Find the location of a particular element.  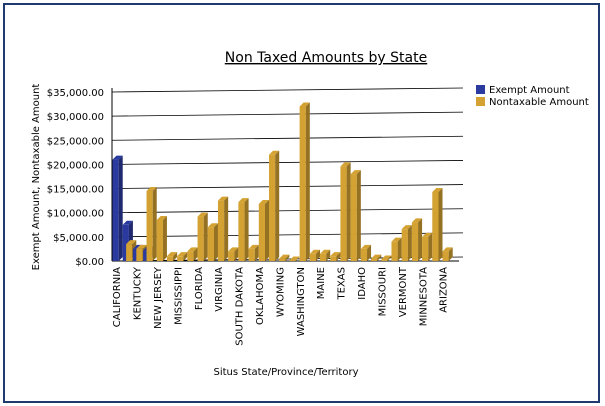

x-tick-label: OKLAHOMA is located at coordinates (260, 296).